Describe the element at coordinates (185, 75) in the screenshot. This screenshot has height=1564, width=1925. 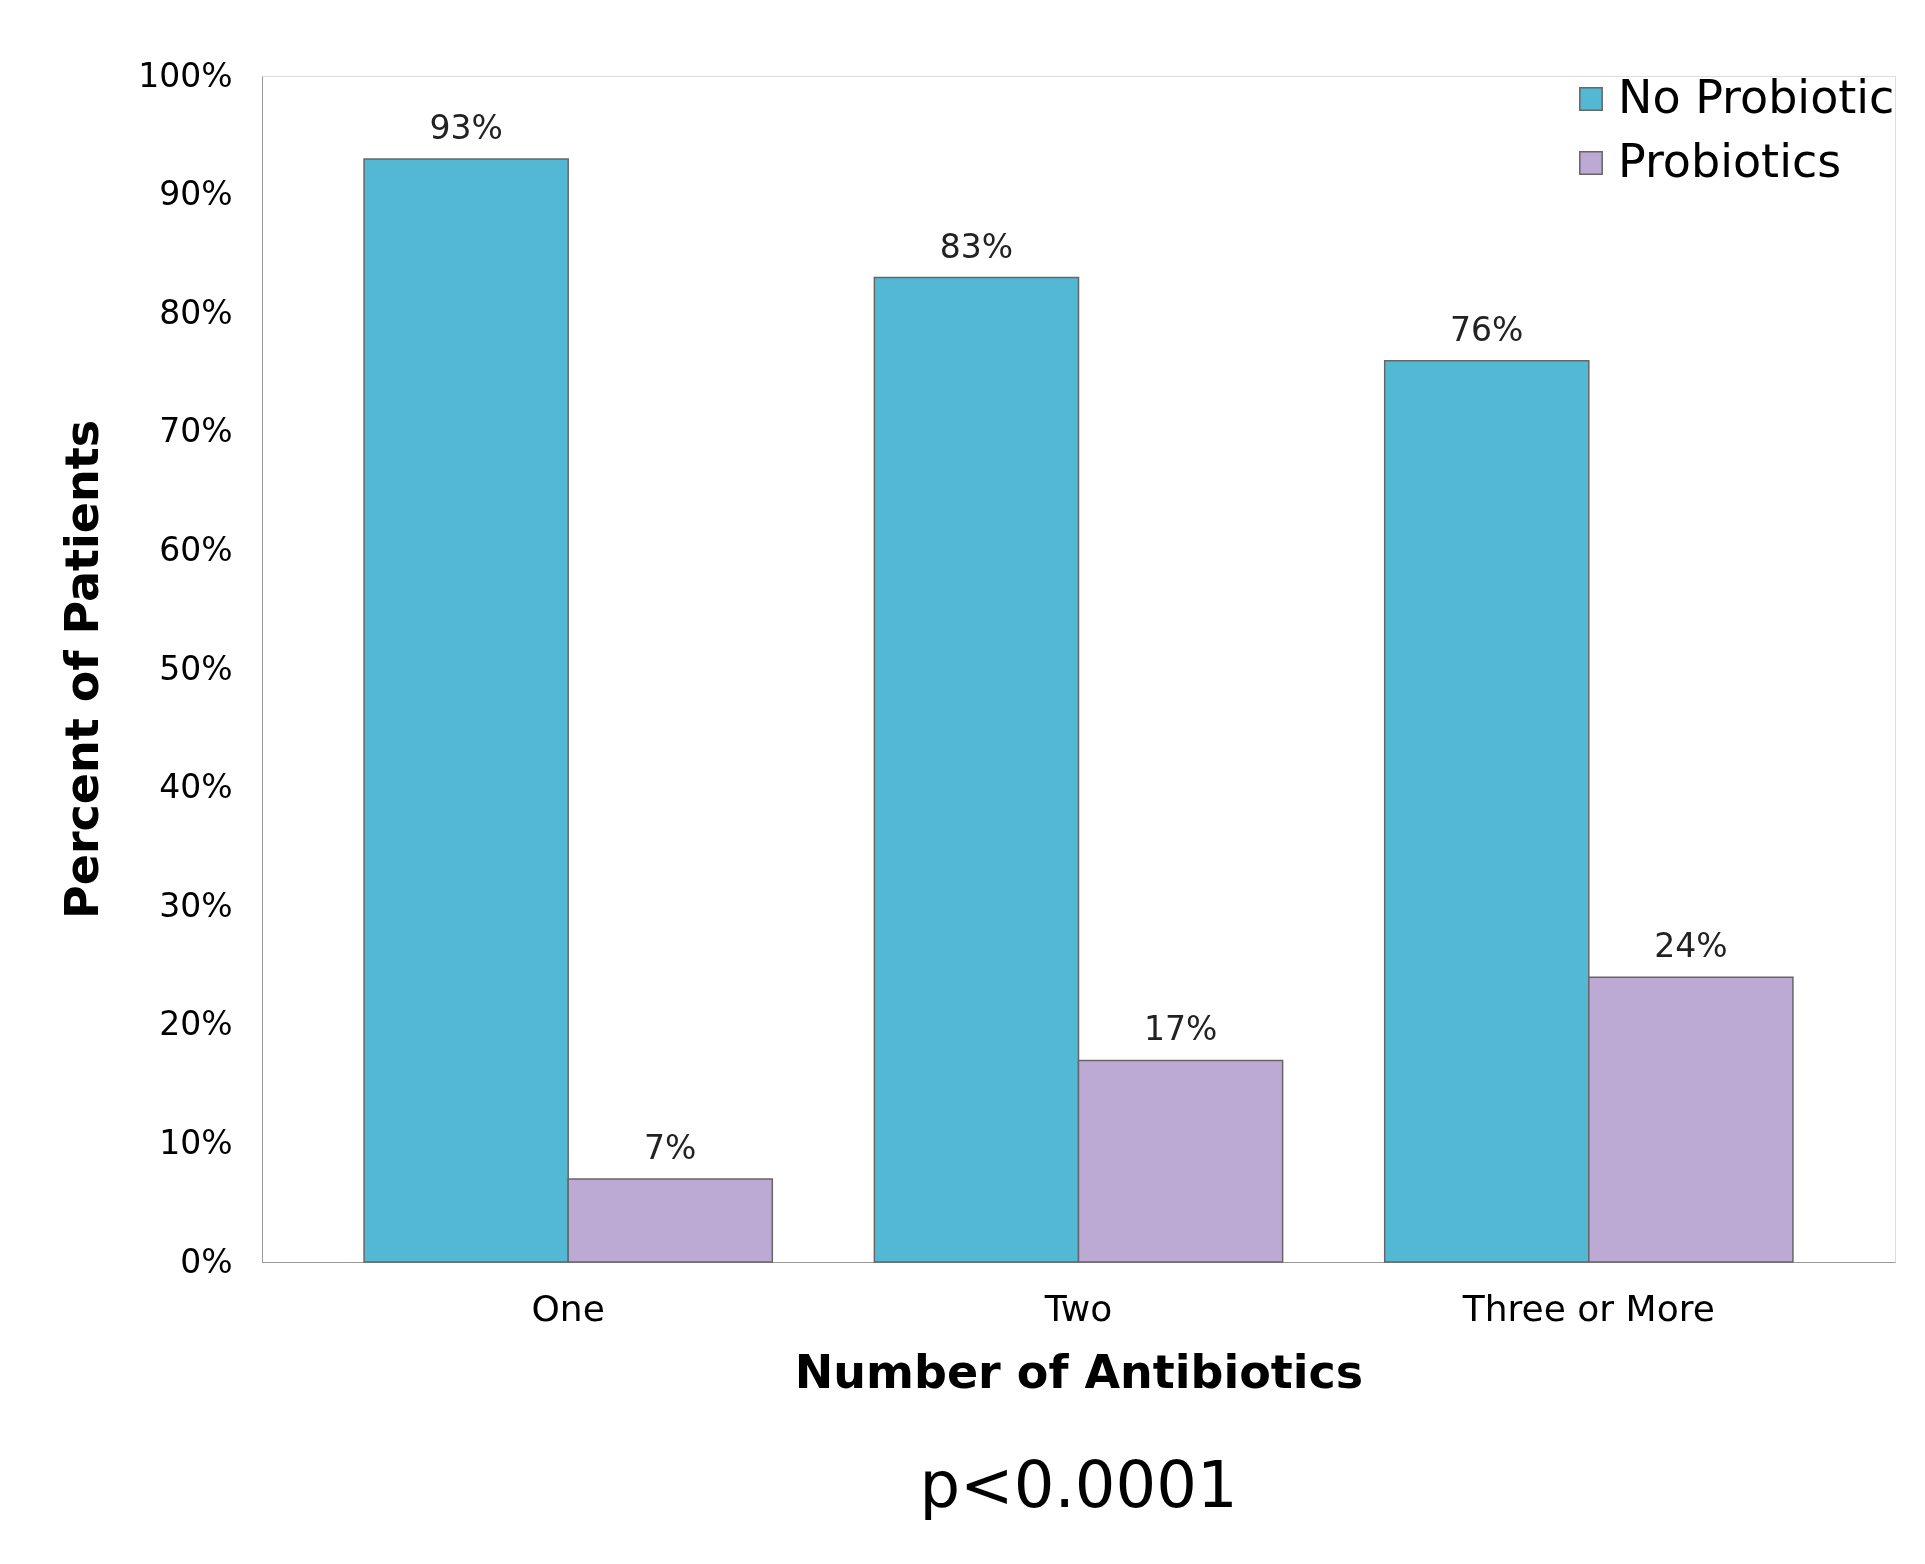
I see `y-tick-label: 100%` at that location.